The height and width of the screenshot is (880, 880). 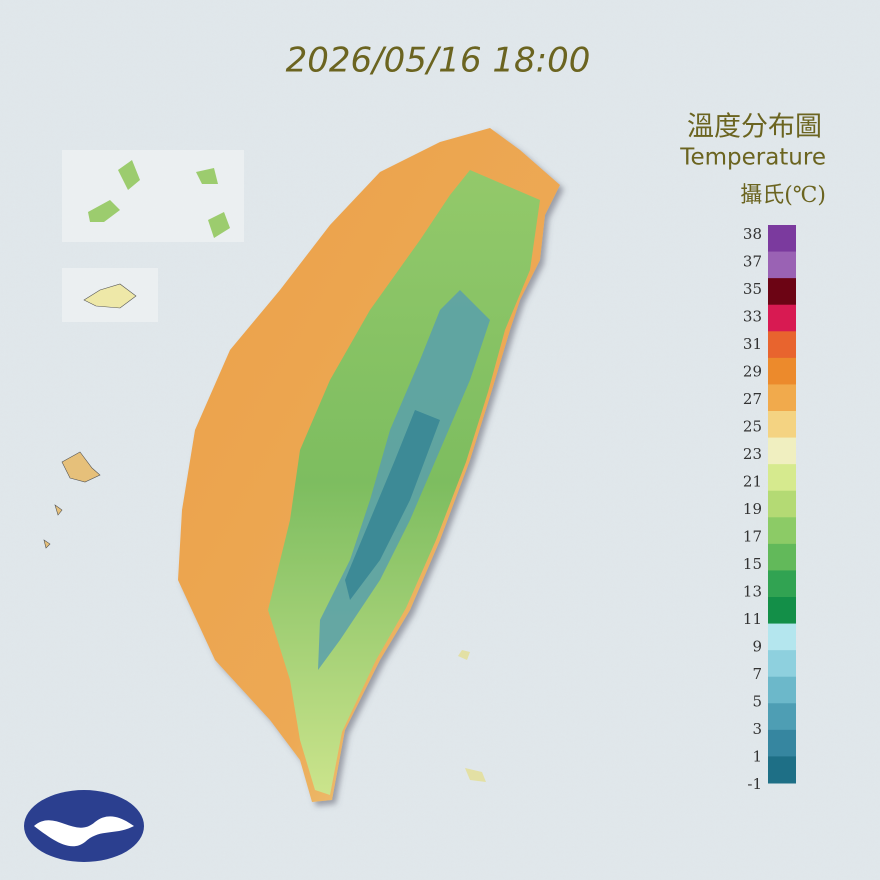 I want to click on legend-label: 19, so click(x=752, y=509).